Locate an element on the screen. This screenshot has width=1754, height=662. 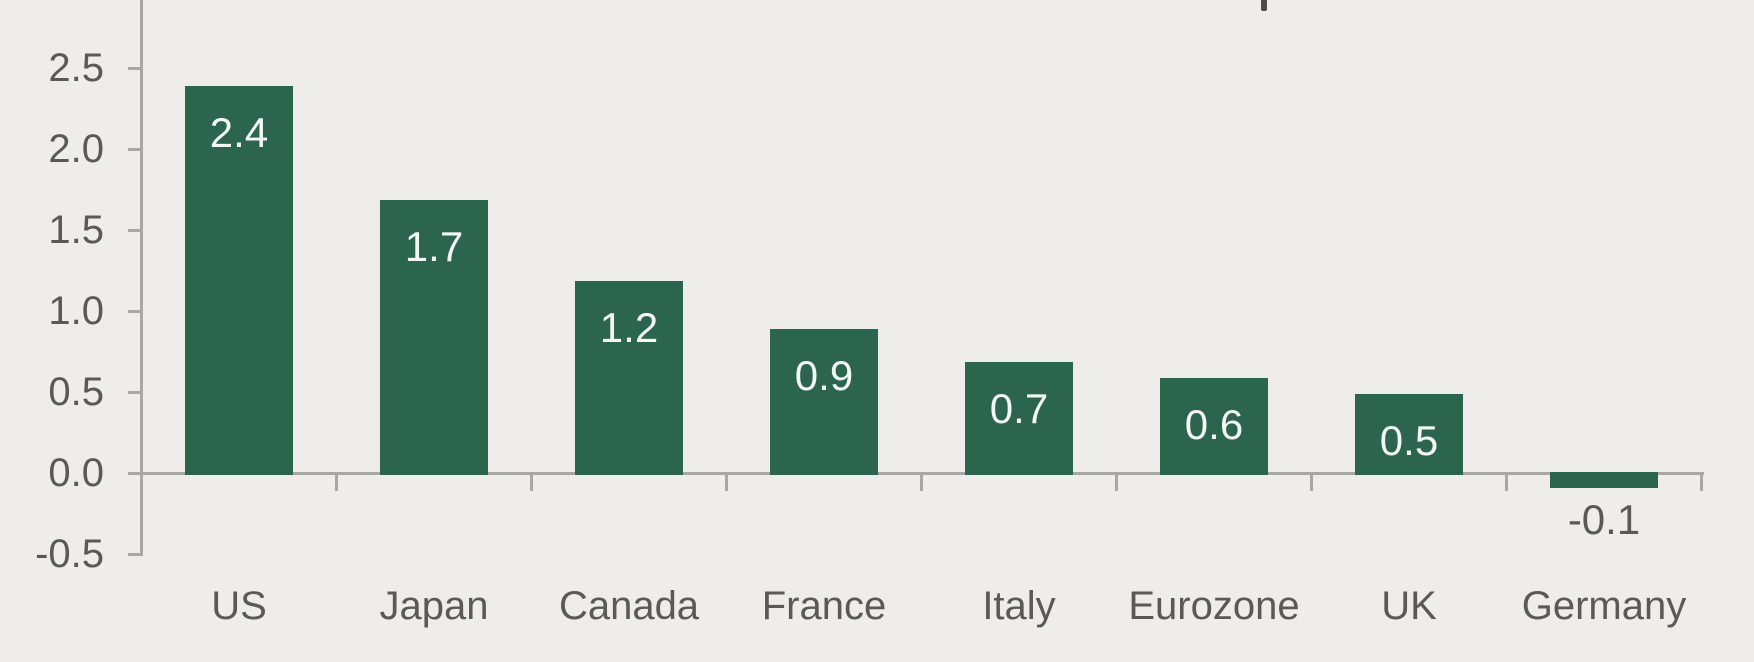
x-axis-category-label: France is located at coordinates (824, 606).